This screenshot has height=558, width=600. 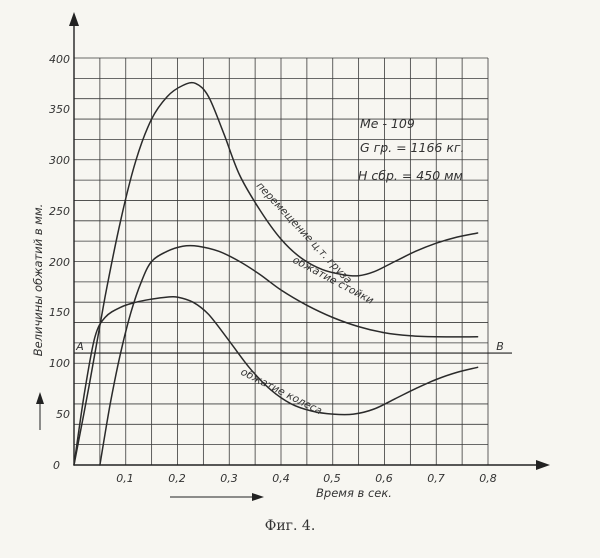 What do you see at coordinates (281, 478) in the screenshot?
I see `x-tick-label-0.4: 0,4` at bounding box center [281, 478].